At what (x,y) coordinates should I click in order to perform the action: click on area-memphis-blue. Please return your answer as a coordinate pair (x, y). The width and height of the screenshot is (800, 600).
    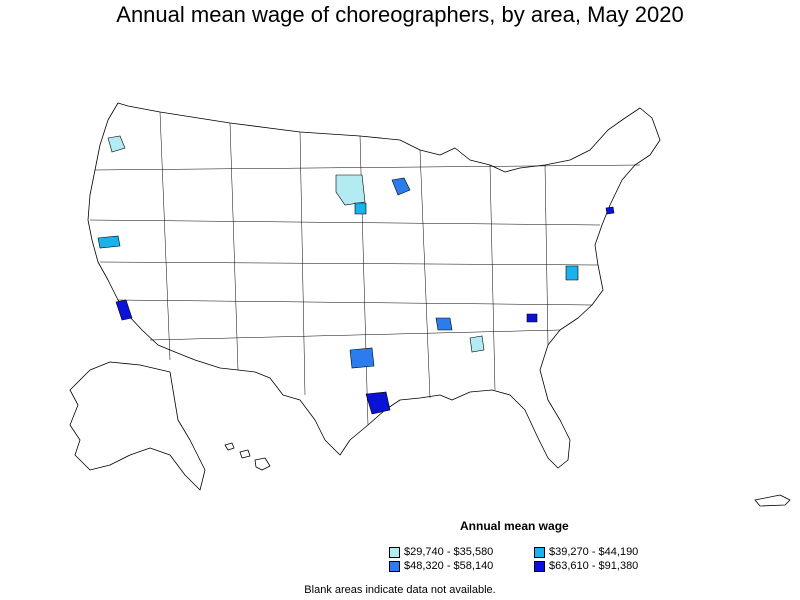
    Looking at the image, I should click on (444, 324).